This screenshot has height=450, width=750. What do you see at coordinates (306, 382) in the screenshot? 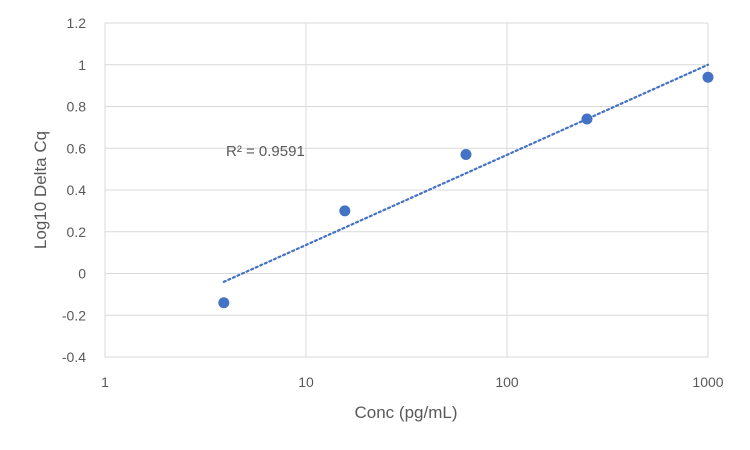
I see `x-tick-label: 10` at bounding box center [306, 382].